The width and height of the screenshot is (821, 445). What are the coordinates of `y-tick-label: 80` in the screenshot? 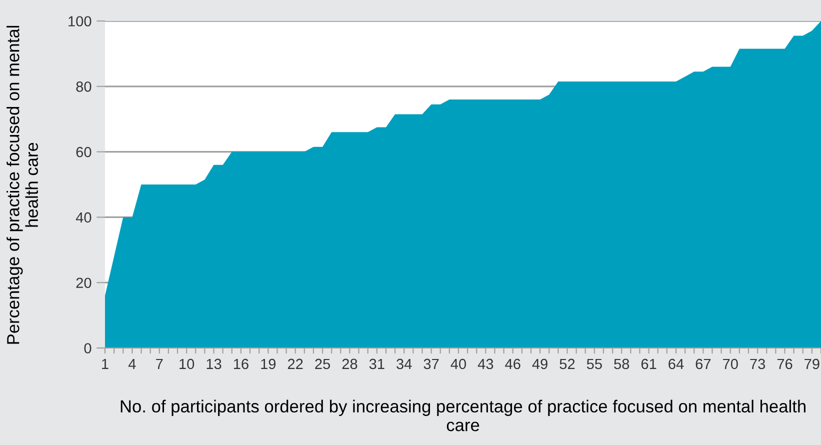 It's located at (84, 87).